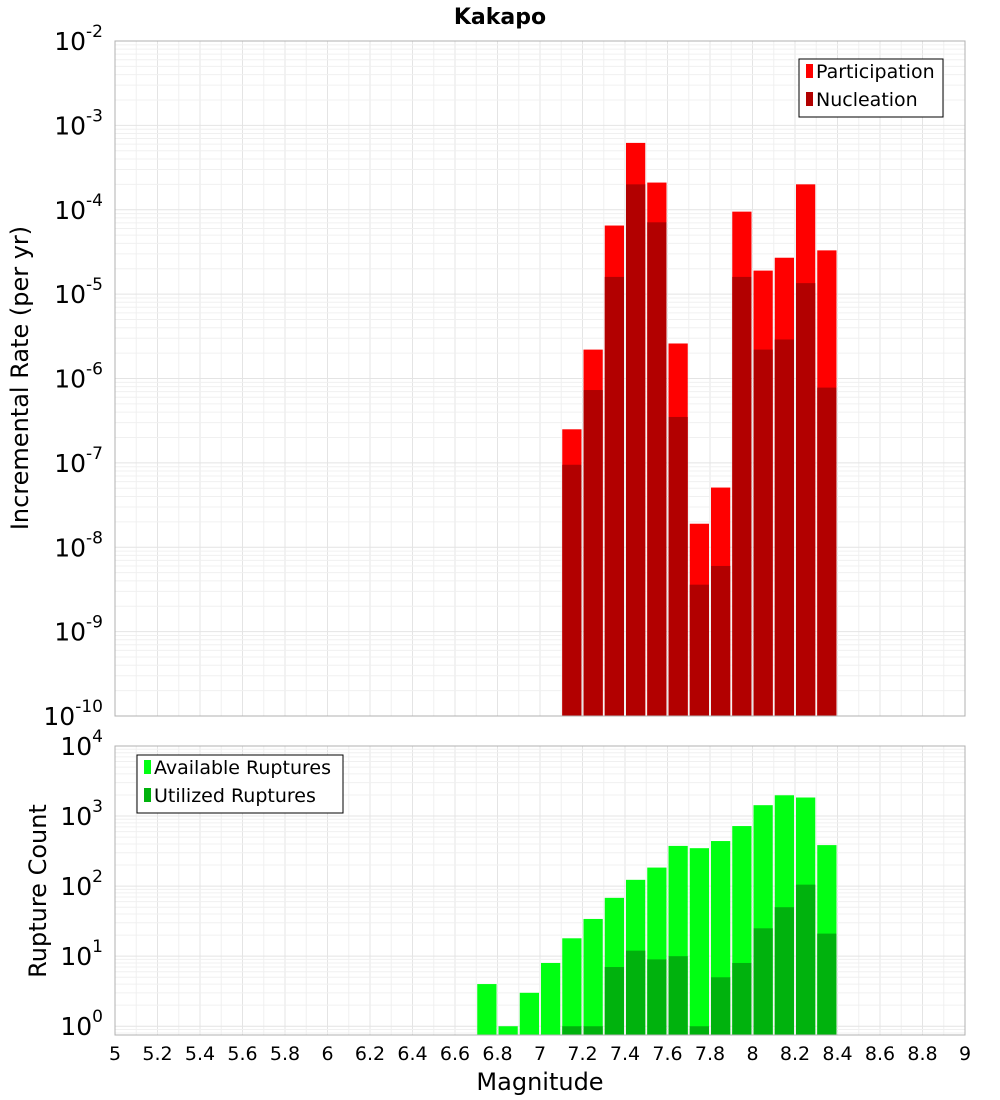 The width and height of the screenshot is (1000, 1100). What do you see at coordinates (500, 17) in the screenshot?
I see `chart-title: Kakapo` at bounding box center [500, 17].